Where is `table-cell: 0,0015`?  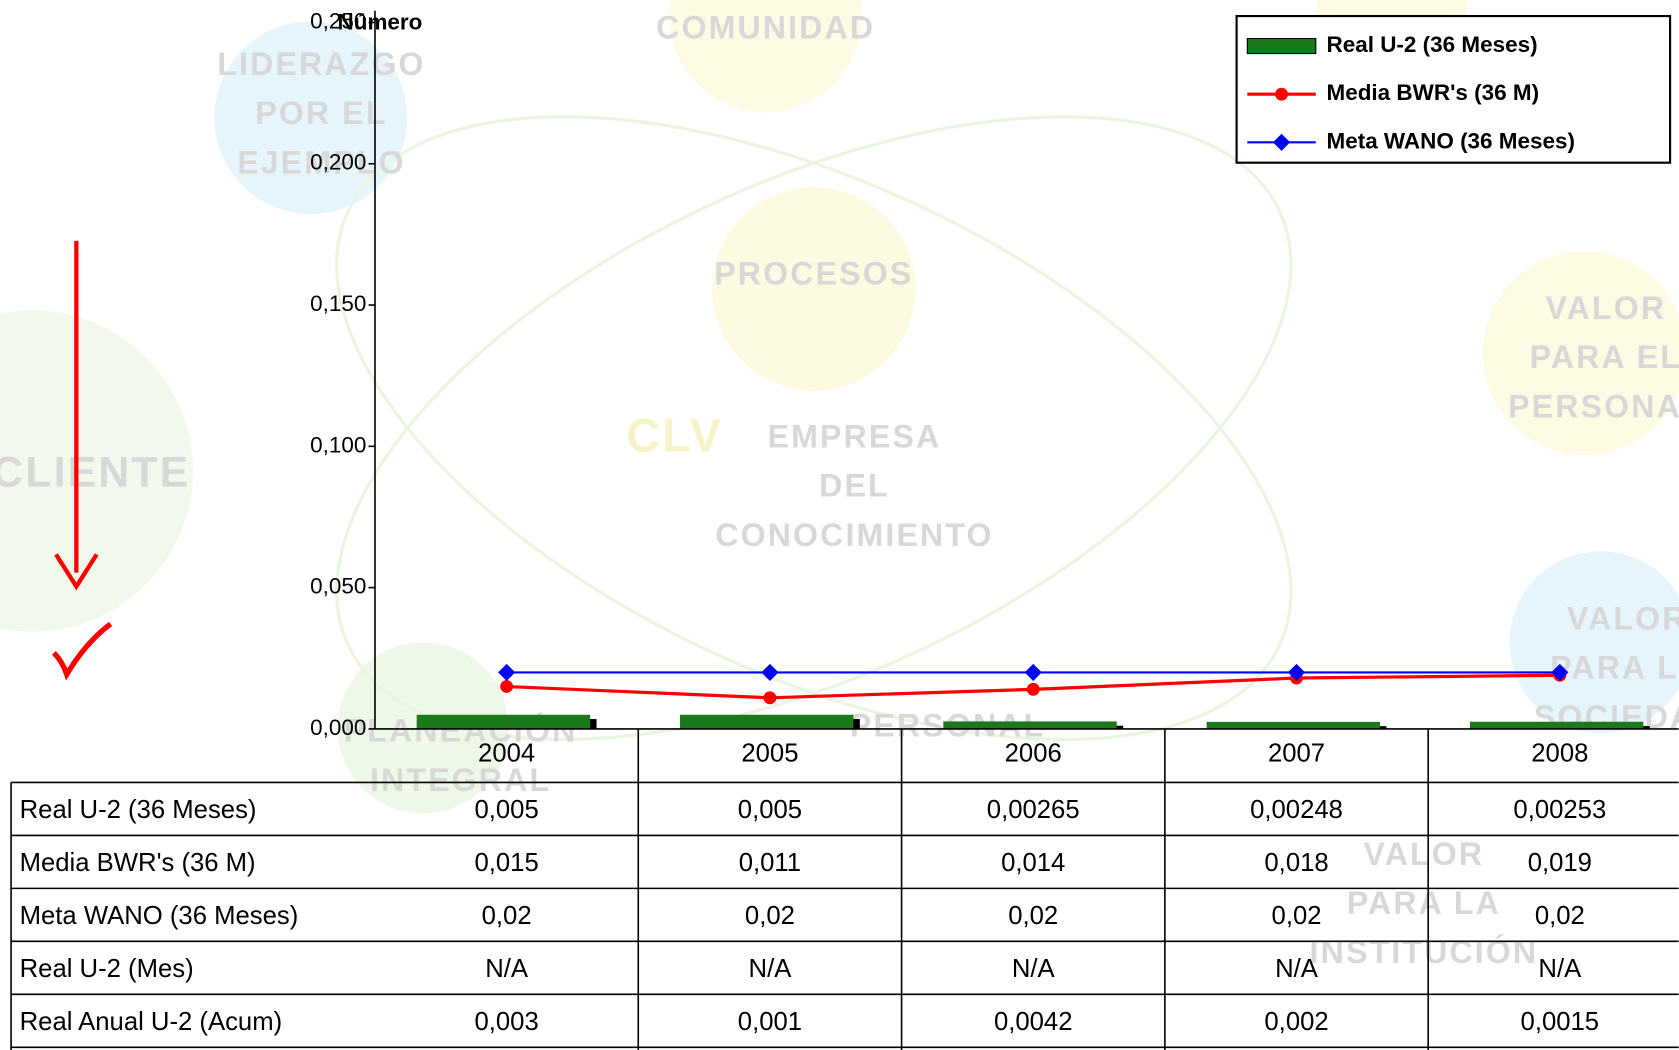 table-cell: 0,0015 is located at coordinates (1560, 1022).